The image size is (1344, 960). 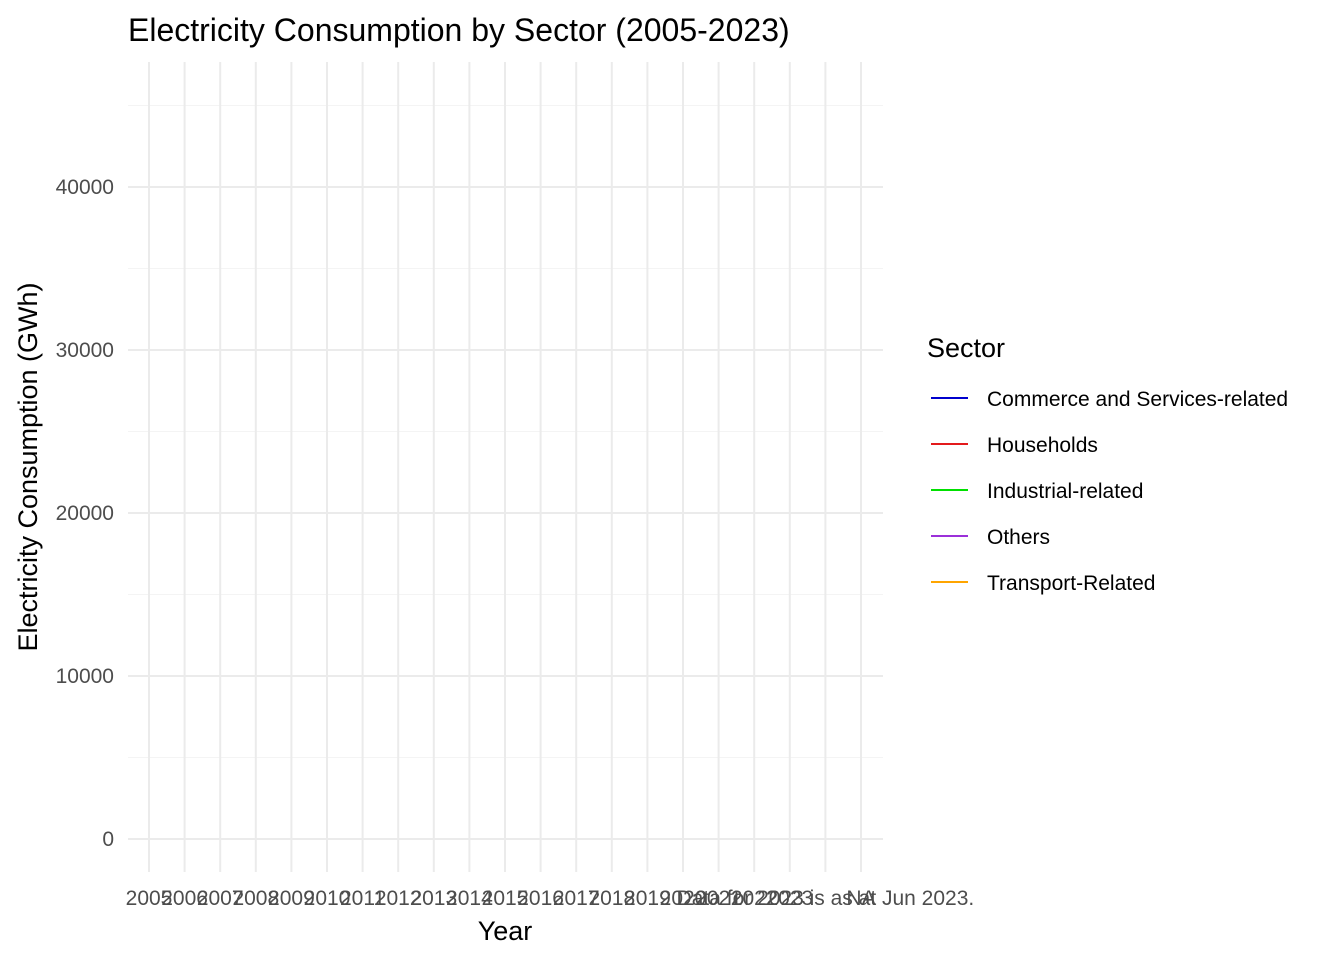 I want to click on legend-title: Sector, so click(x=966, y=348).